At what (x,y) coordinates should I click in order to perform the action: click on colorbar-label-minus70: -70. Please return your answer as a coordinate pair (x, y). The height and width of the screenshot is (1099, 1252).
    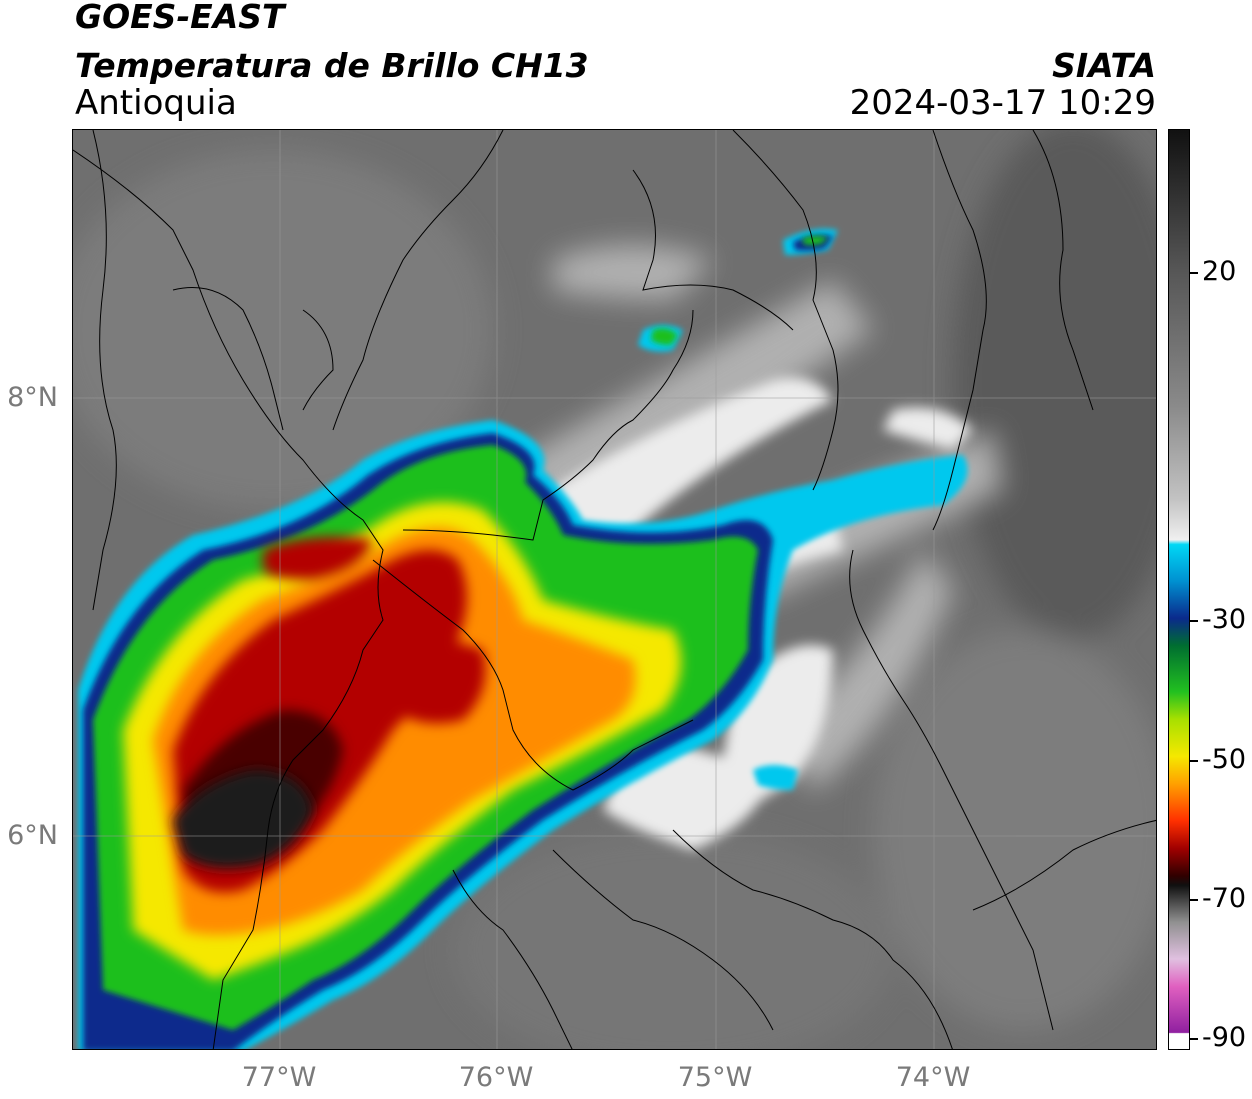
    Looking at the image, I should click on (1224, 898).